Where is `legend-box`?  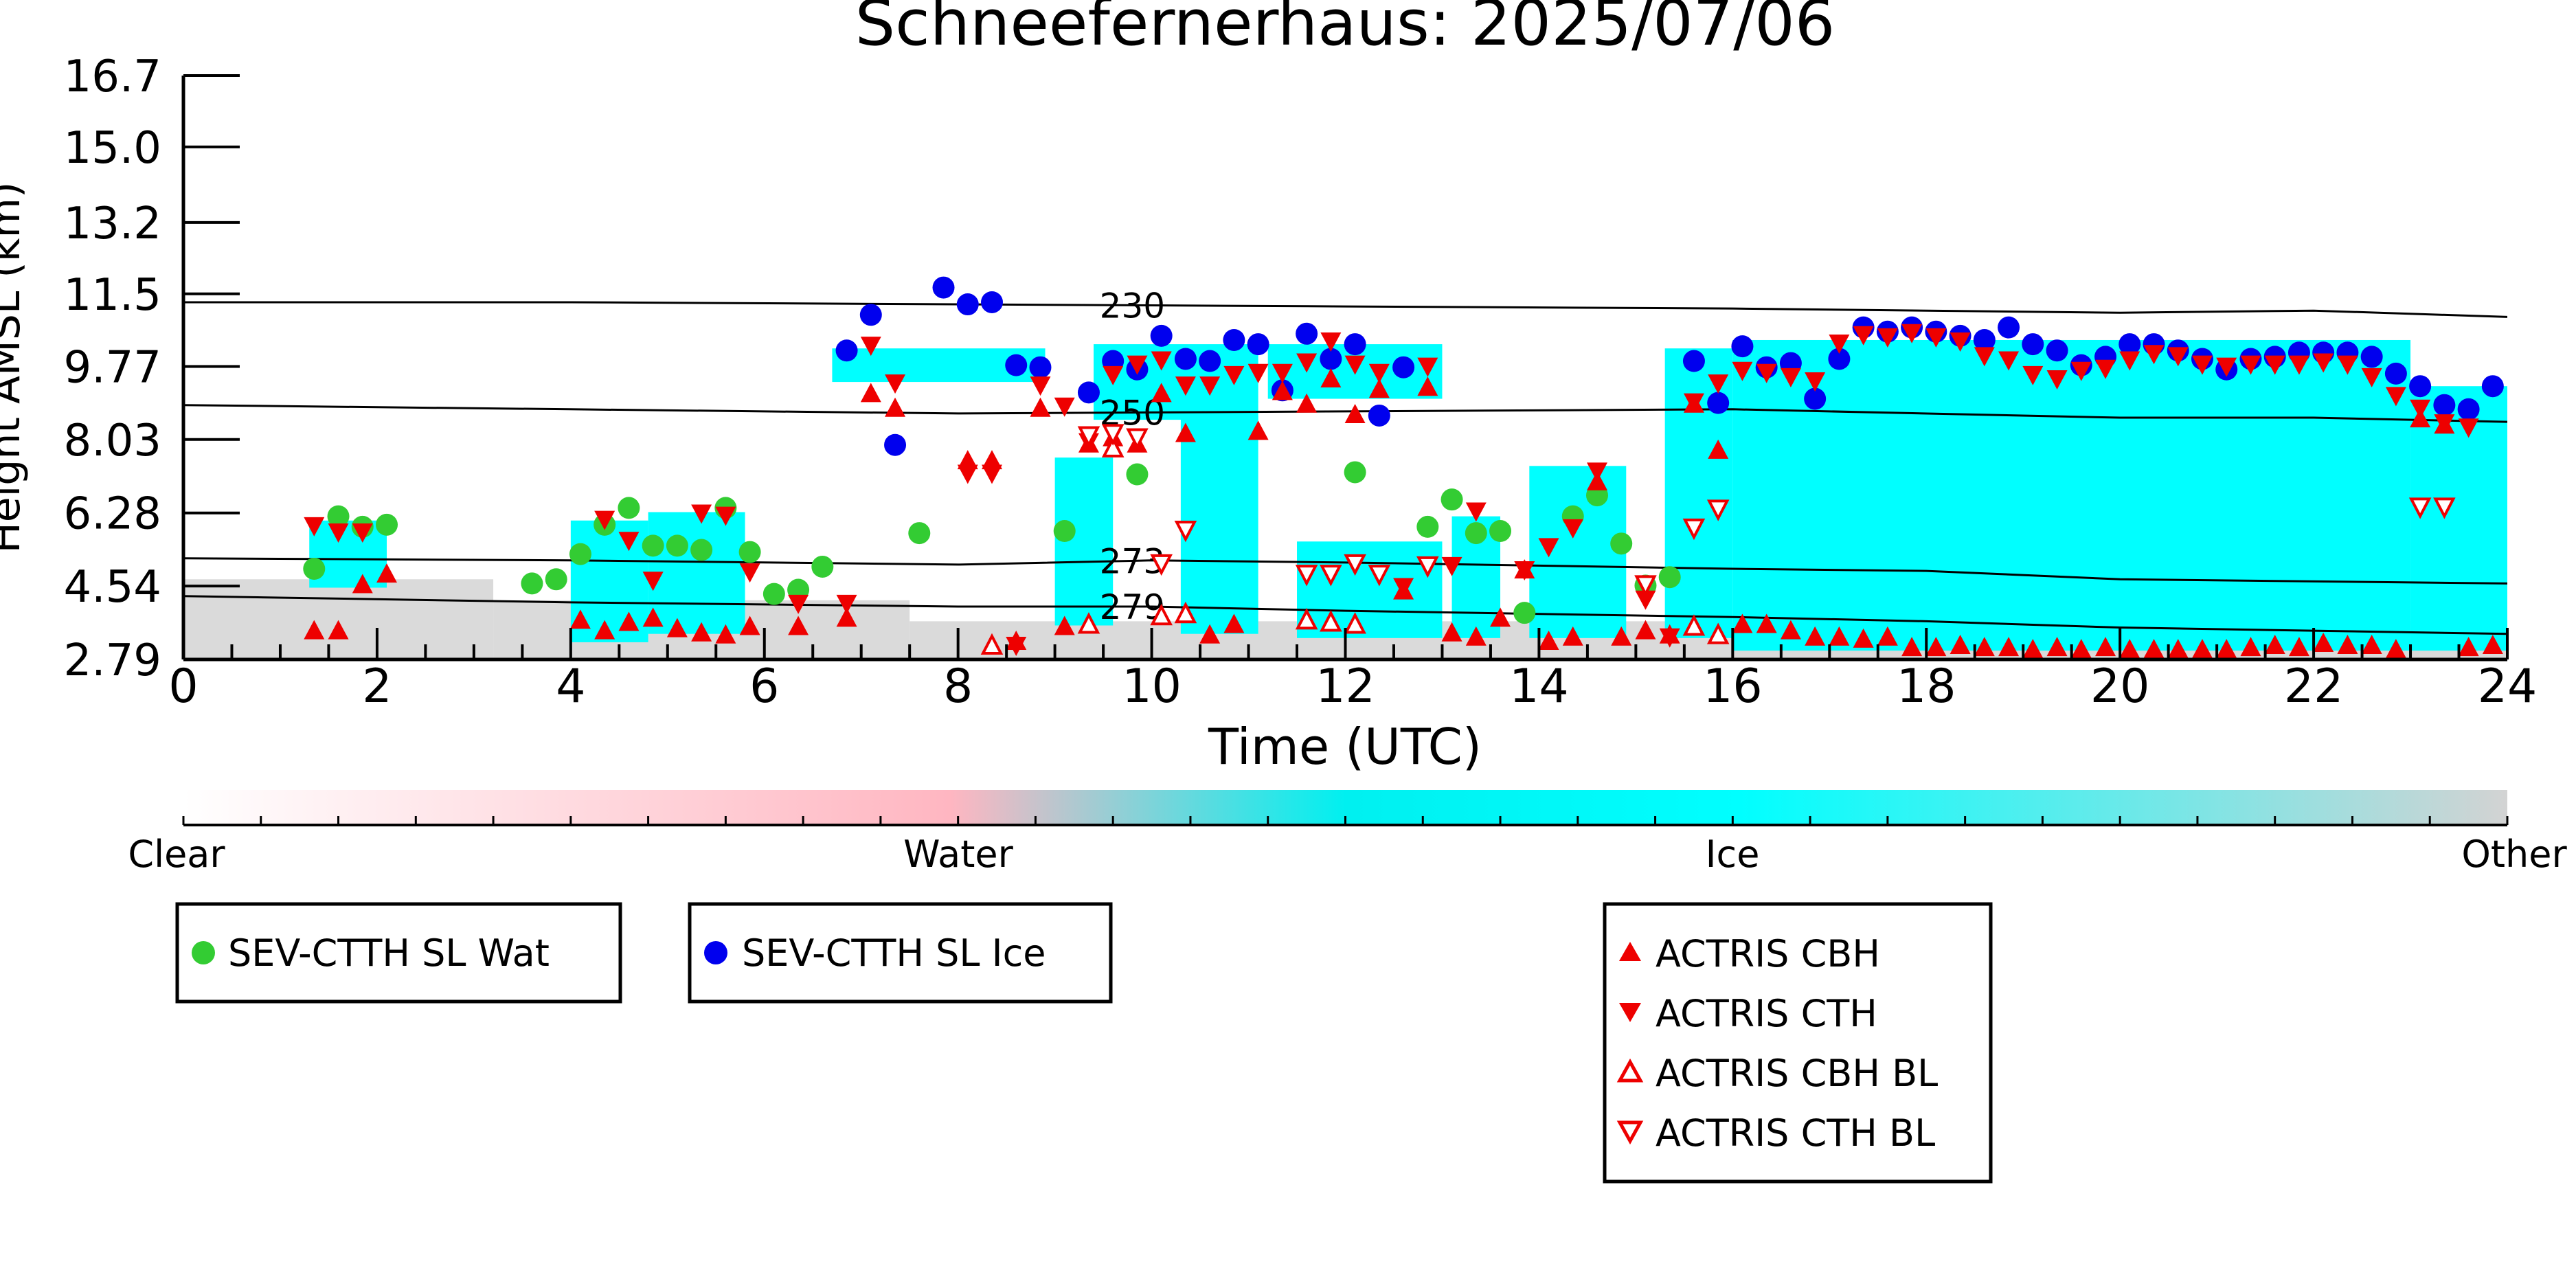
legend-box is located at coordinates (398, 953).